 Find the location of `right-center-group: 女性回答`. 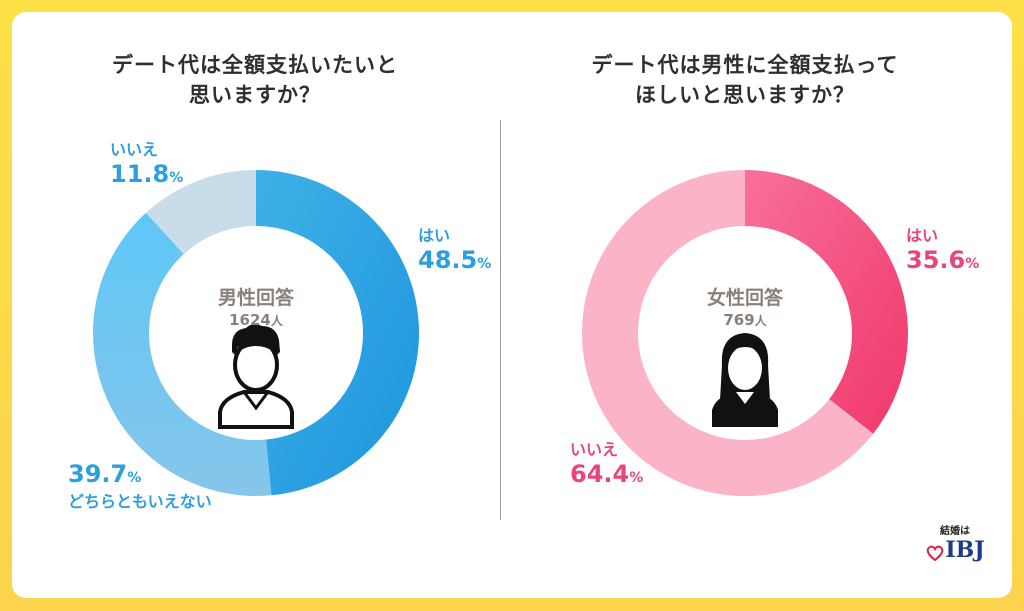

right-center-group: 女性回答 is located at coordinates (744, 298).